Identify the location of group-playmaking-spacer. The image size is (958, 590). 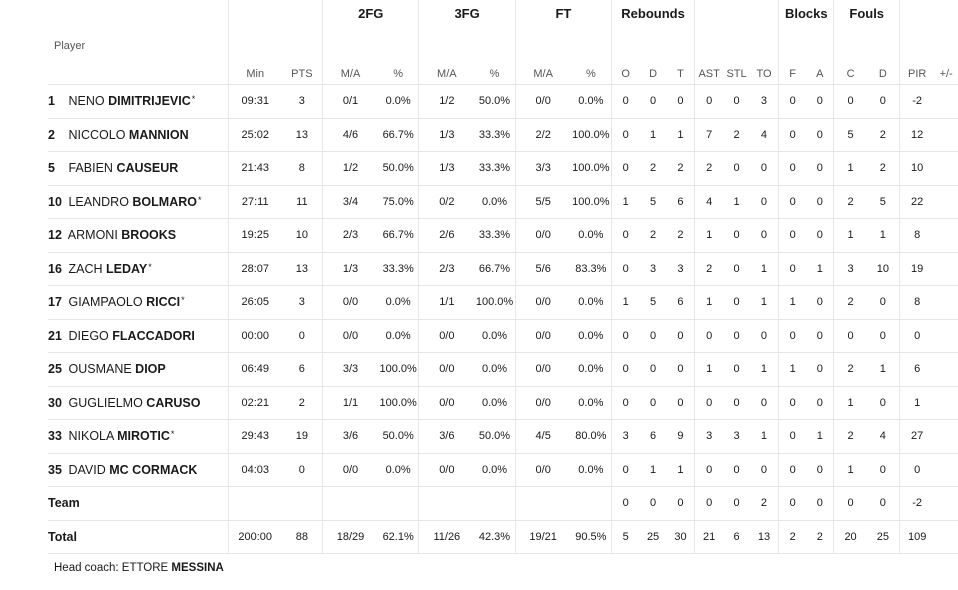
(736, 16).